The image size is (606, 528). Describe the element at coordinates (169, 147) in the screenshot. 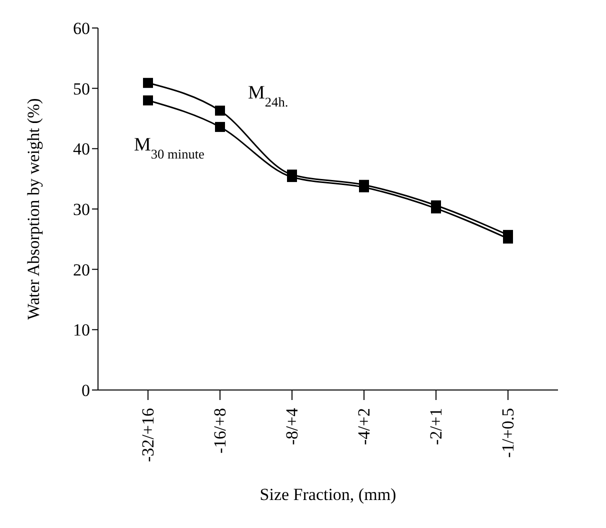

I see `series-label: M$_{30 minute}$` at that location.